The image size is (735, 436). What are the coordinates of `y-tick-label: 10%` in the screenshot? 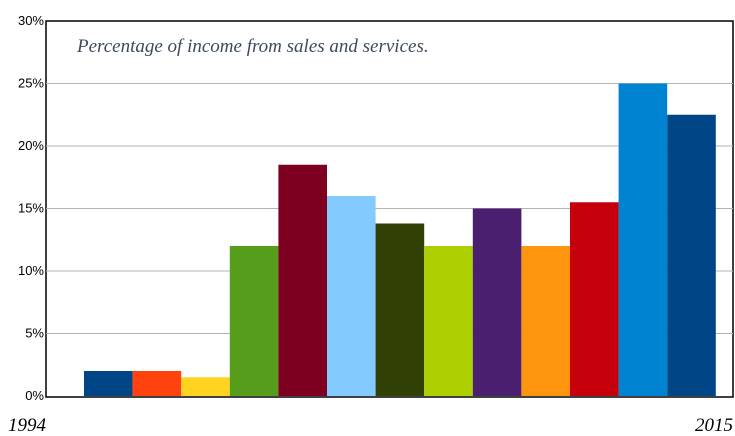 It's located at (31, 270).